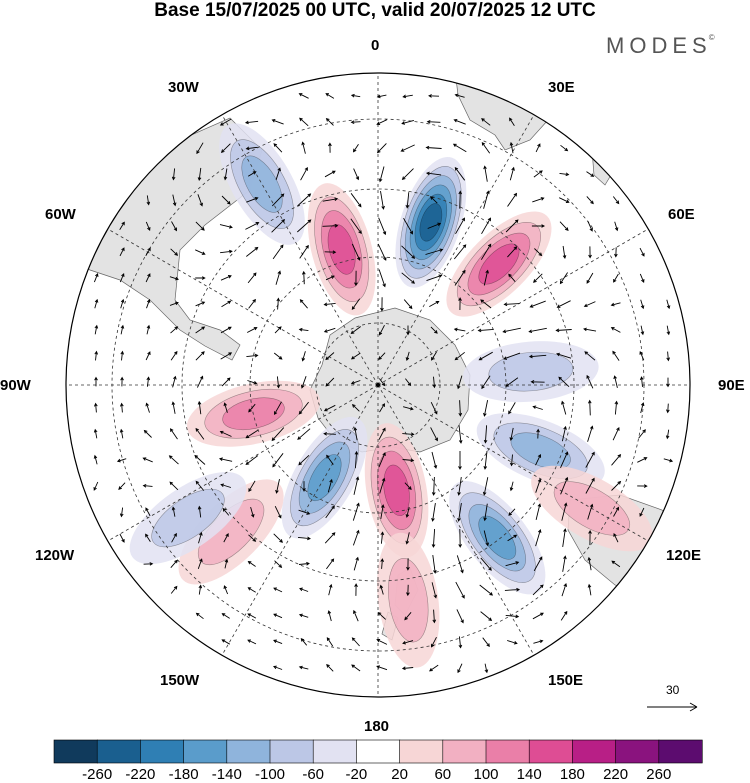 This screenshot has width=750, height=783. Describe the element at coordinates (711, 37) in the screenshot. I see `brand-mark: ©` at that location.